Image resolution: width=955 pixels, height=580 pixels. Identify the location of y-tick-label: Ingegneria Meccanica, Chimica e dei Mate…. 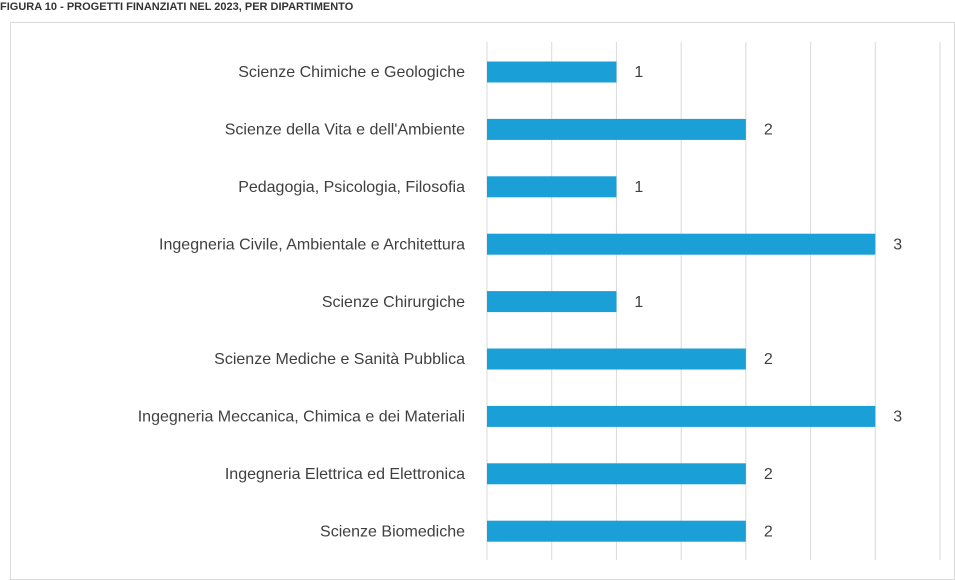
(301, 417).